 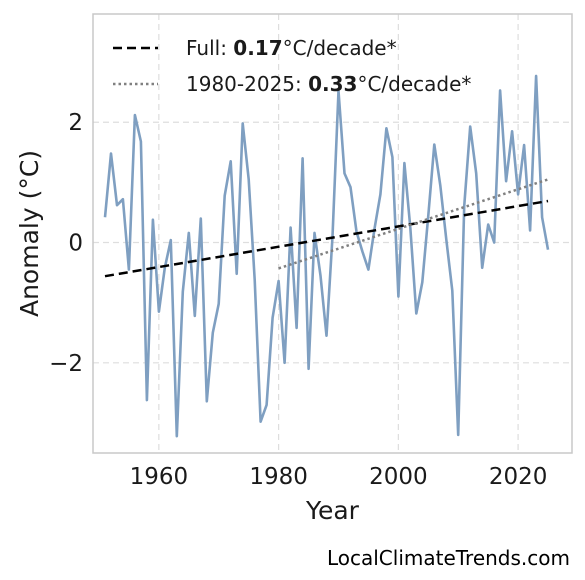 What do you see at coordinates (75, 244) in the screenshot?
I see `y-tick-label: 0` at bounding box center [75, 244].